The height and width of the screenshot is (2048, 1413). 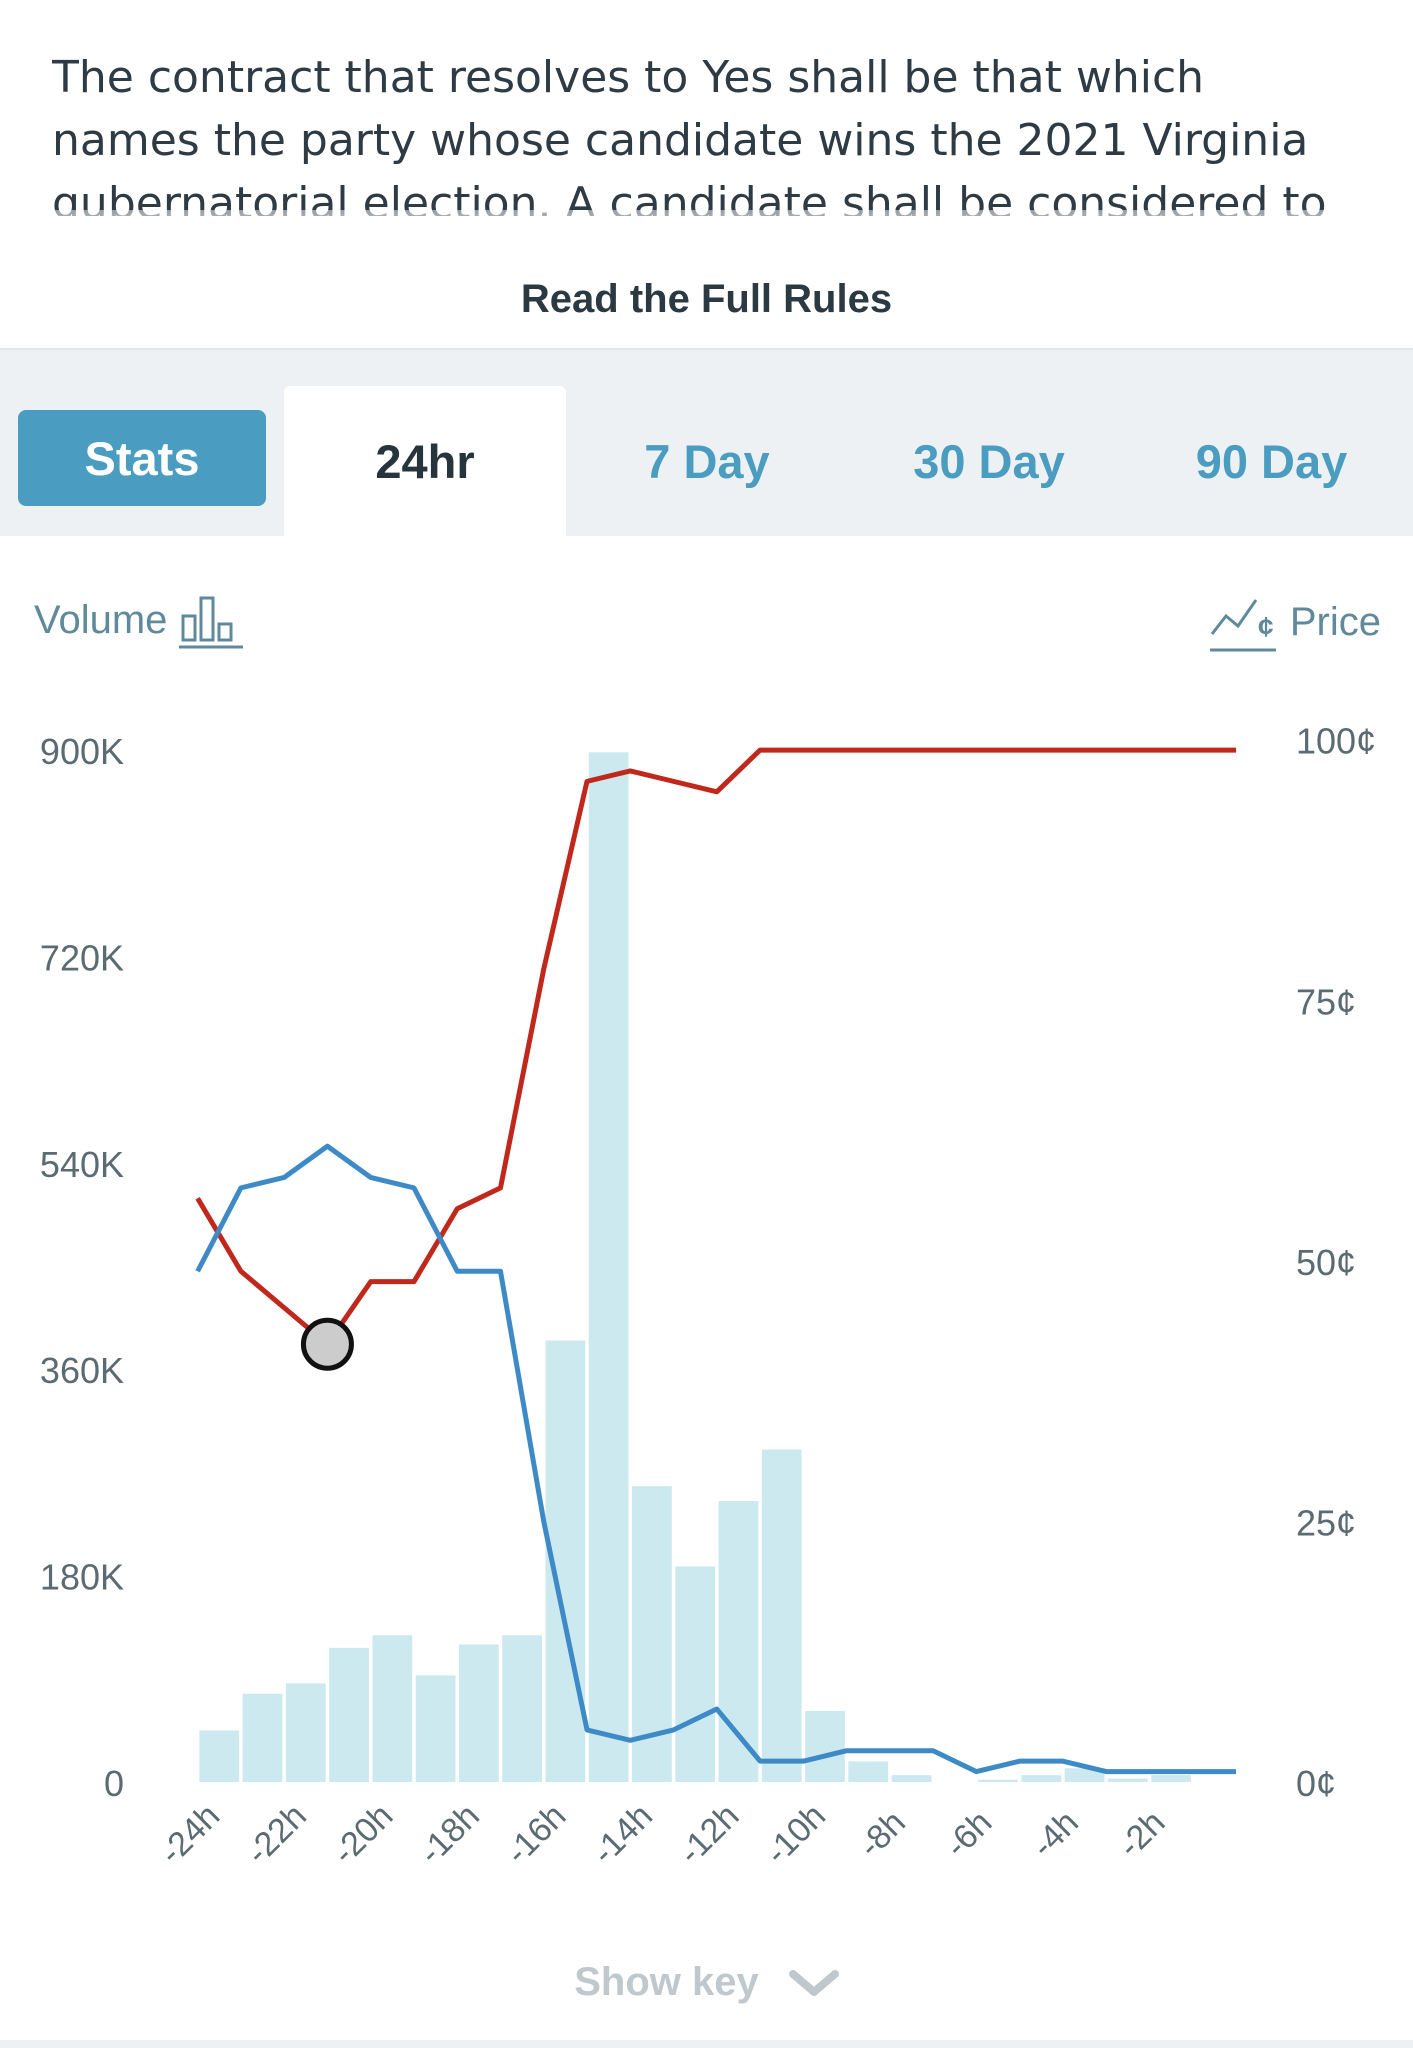 What do you see at coordinates (969, 1834) in the screenshot?
I see `x-tick-label: -6h` at bounding box center [969, 1834].